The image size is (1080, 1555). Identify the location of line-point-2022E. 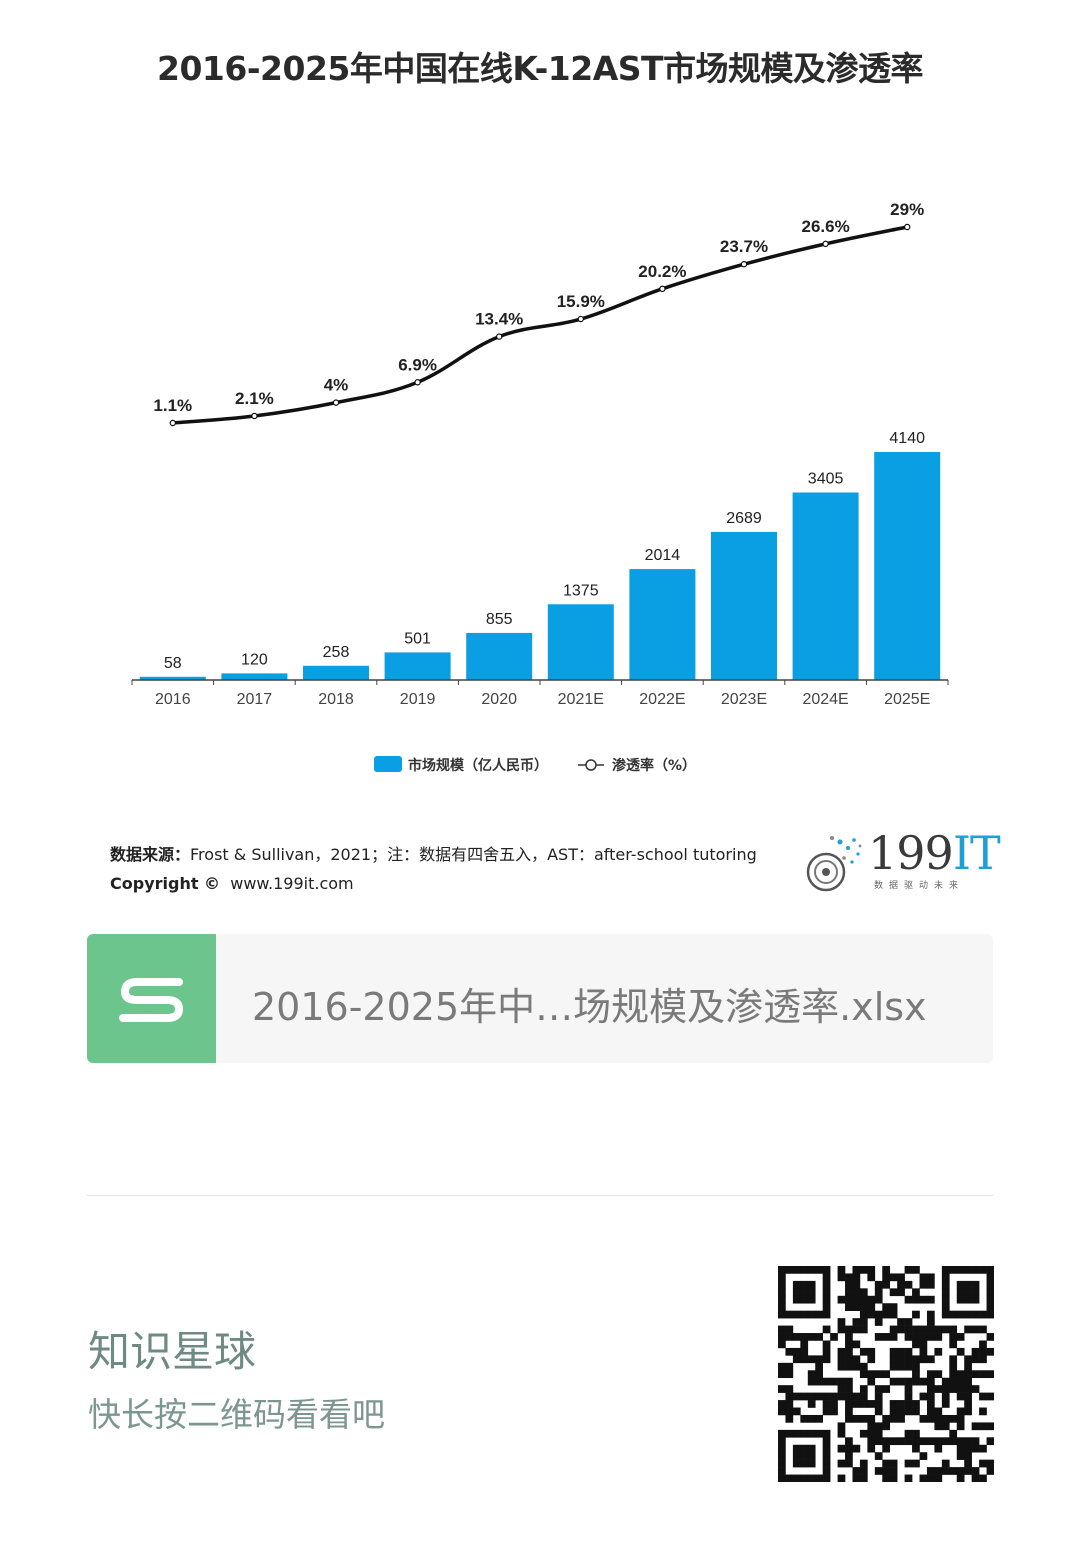
(662, 289).